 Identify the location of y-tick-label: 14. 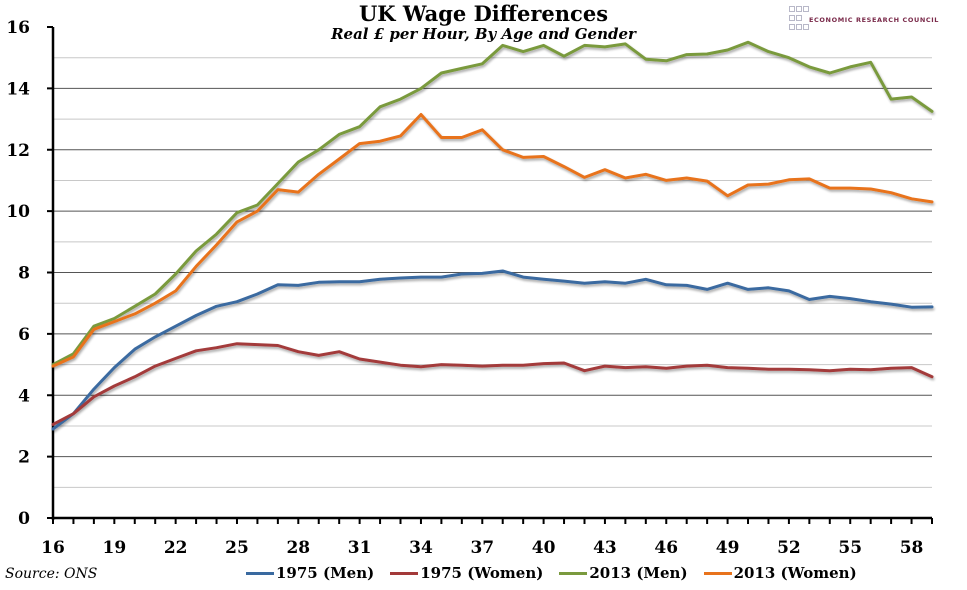
(18, 89).